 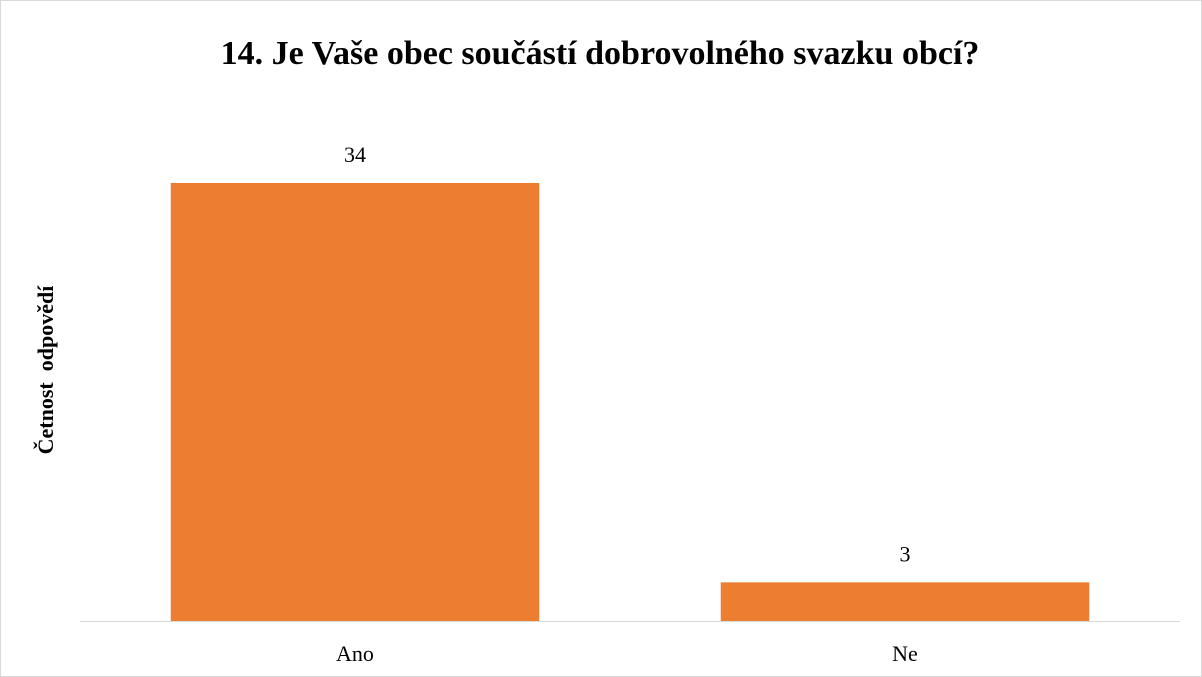 I want to click on data-label: 3, so click(x=905, y=553).